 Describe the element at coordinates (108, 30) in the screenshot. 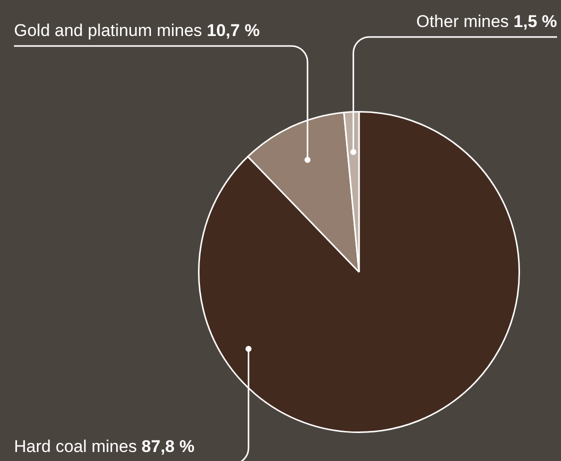

I see `slice-label: Gold and platinum mines` at that location.